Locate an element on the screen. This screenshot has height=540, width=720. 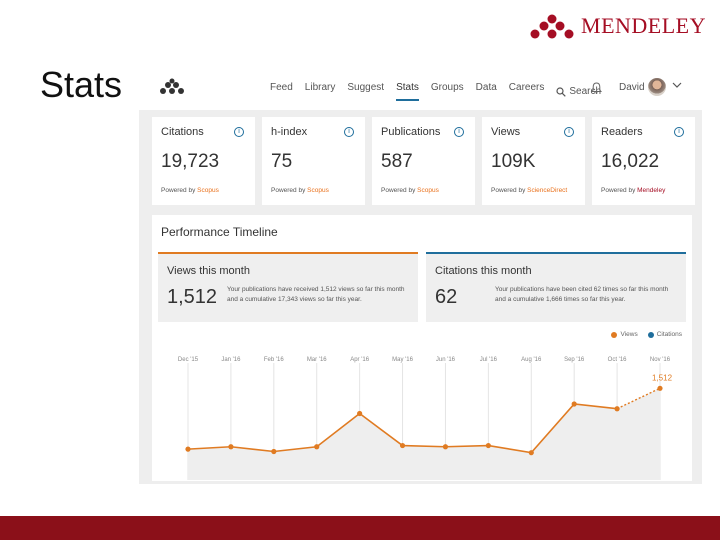
x-tick-label: Jan '16 is located at coordinates (231, 360).